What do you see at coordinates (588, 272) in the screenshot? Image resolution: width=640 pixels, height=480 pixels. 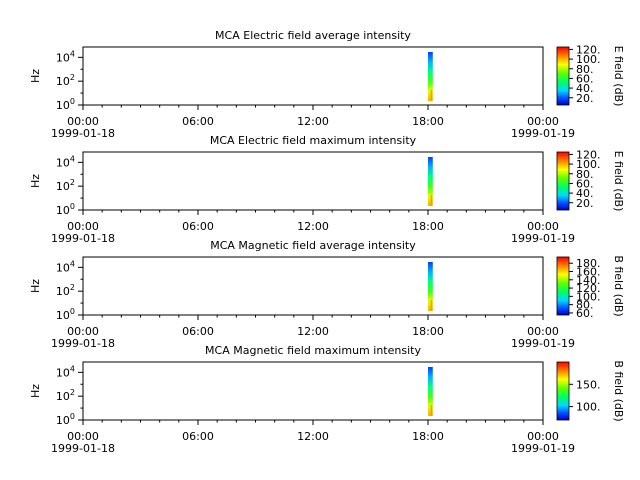 I see `colorbar-tick-label: 160.` at bounding box center [588, 272].